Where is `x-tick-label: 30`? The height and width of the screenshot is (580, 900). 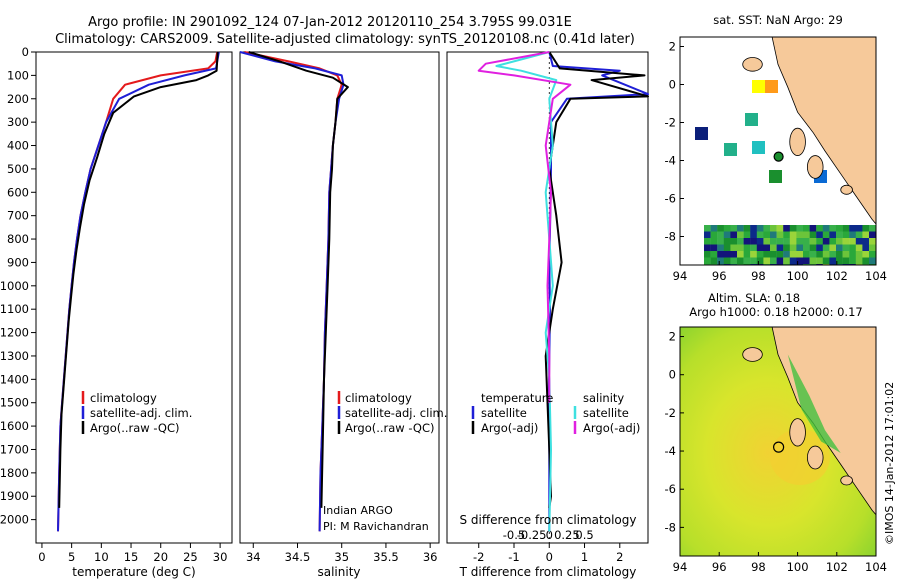
x-tick-label: 30 is located at coordinates (220, 557).